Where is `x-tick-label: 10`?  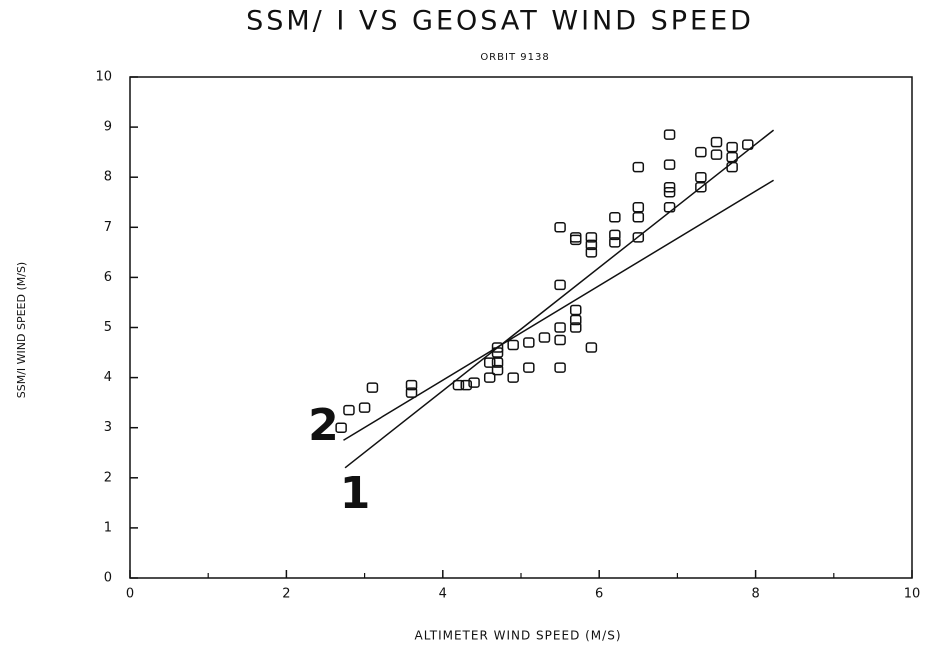
x-tick-label: 10 is located at coordinates (912, 594).